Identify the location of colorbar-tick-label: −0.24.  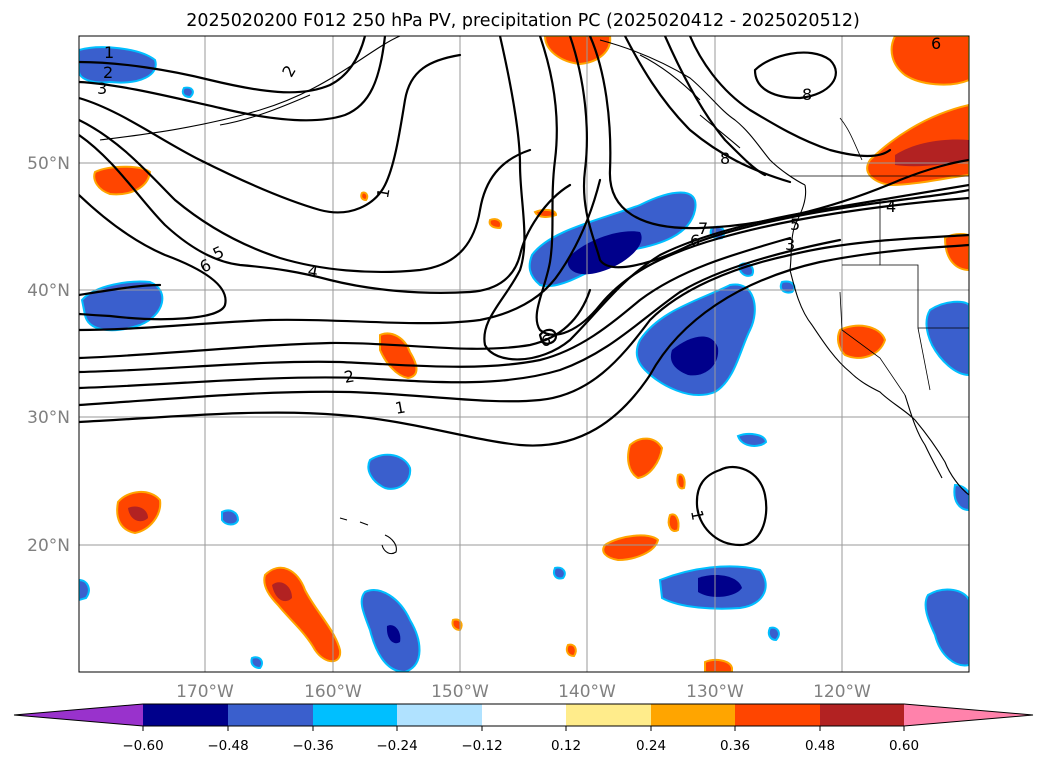
(396, 746).